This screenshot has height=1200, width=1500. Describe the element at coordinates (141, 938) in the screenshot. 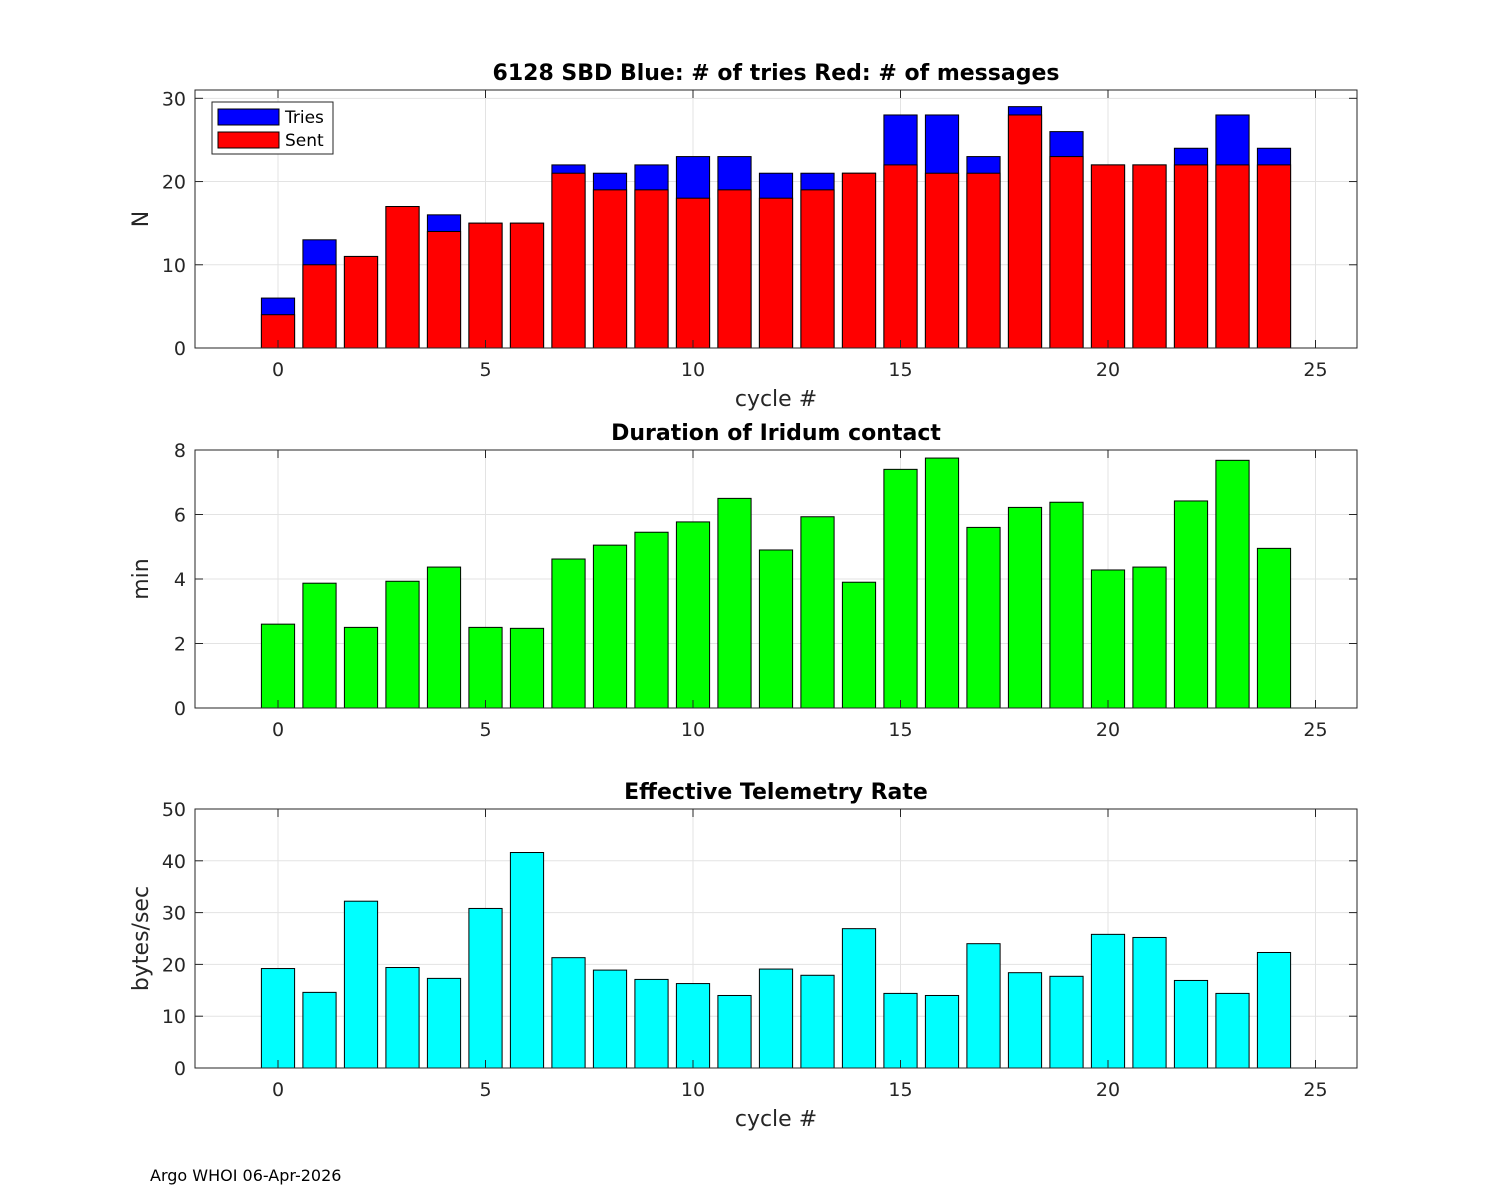

I see `y-axis-label: bytes/sec` at that location.